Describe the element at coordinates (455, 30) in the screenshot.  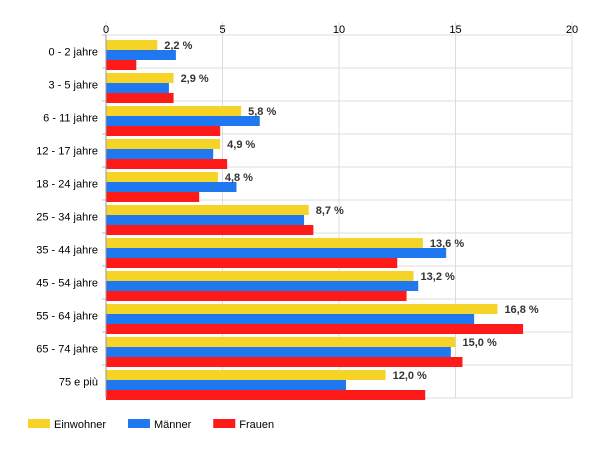
I see `x-tick-label: 15` at that location.